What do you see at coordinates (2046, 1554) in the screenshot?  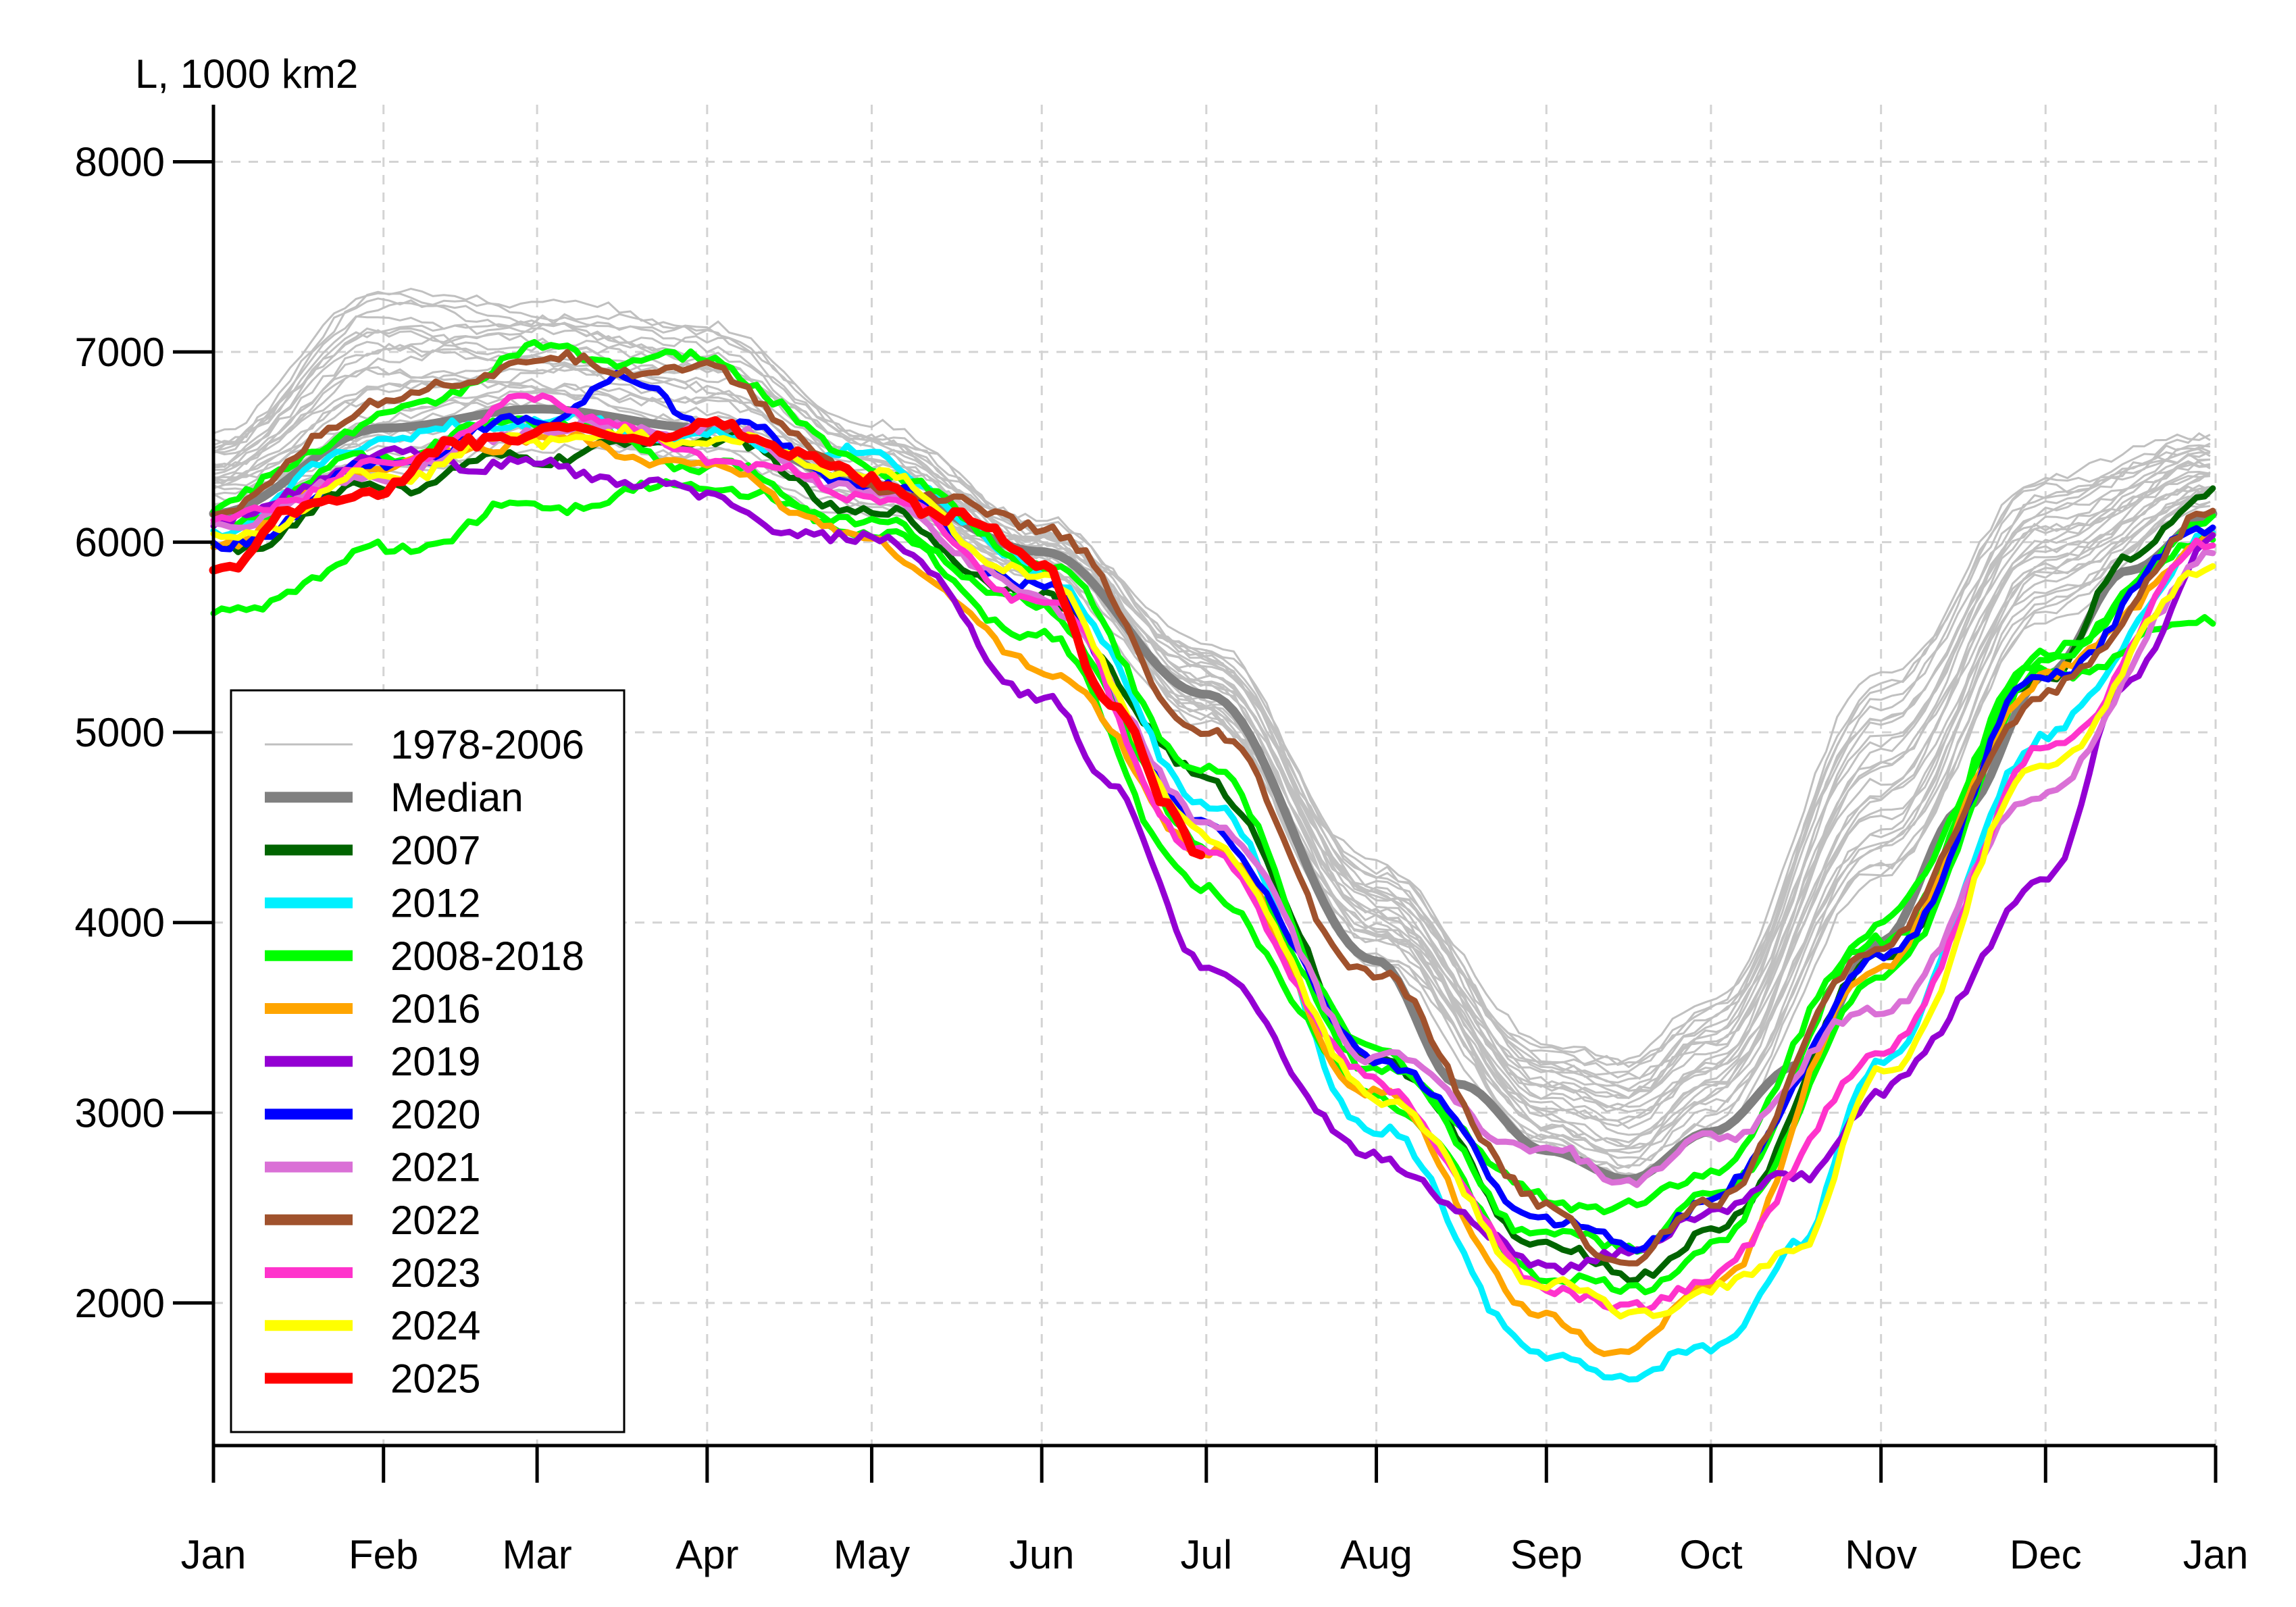 I see `x-tick-label: Dec` at bounding box center [2046, 1554].